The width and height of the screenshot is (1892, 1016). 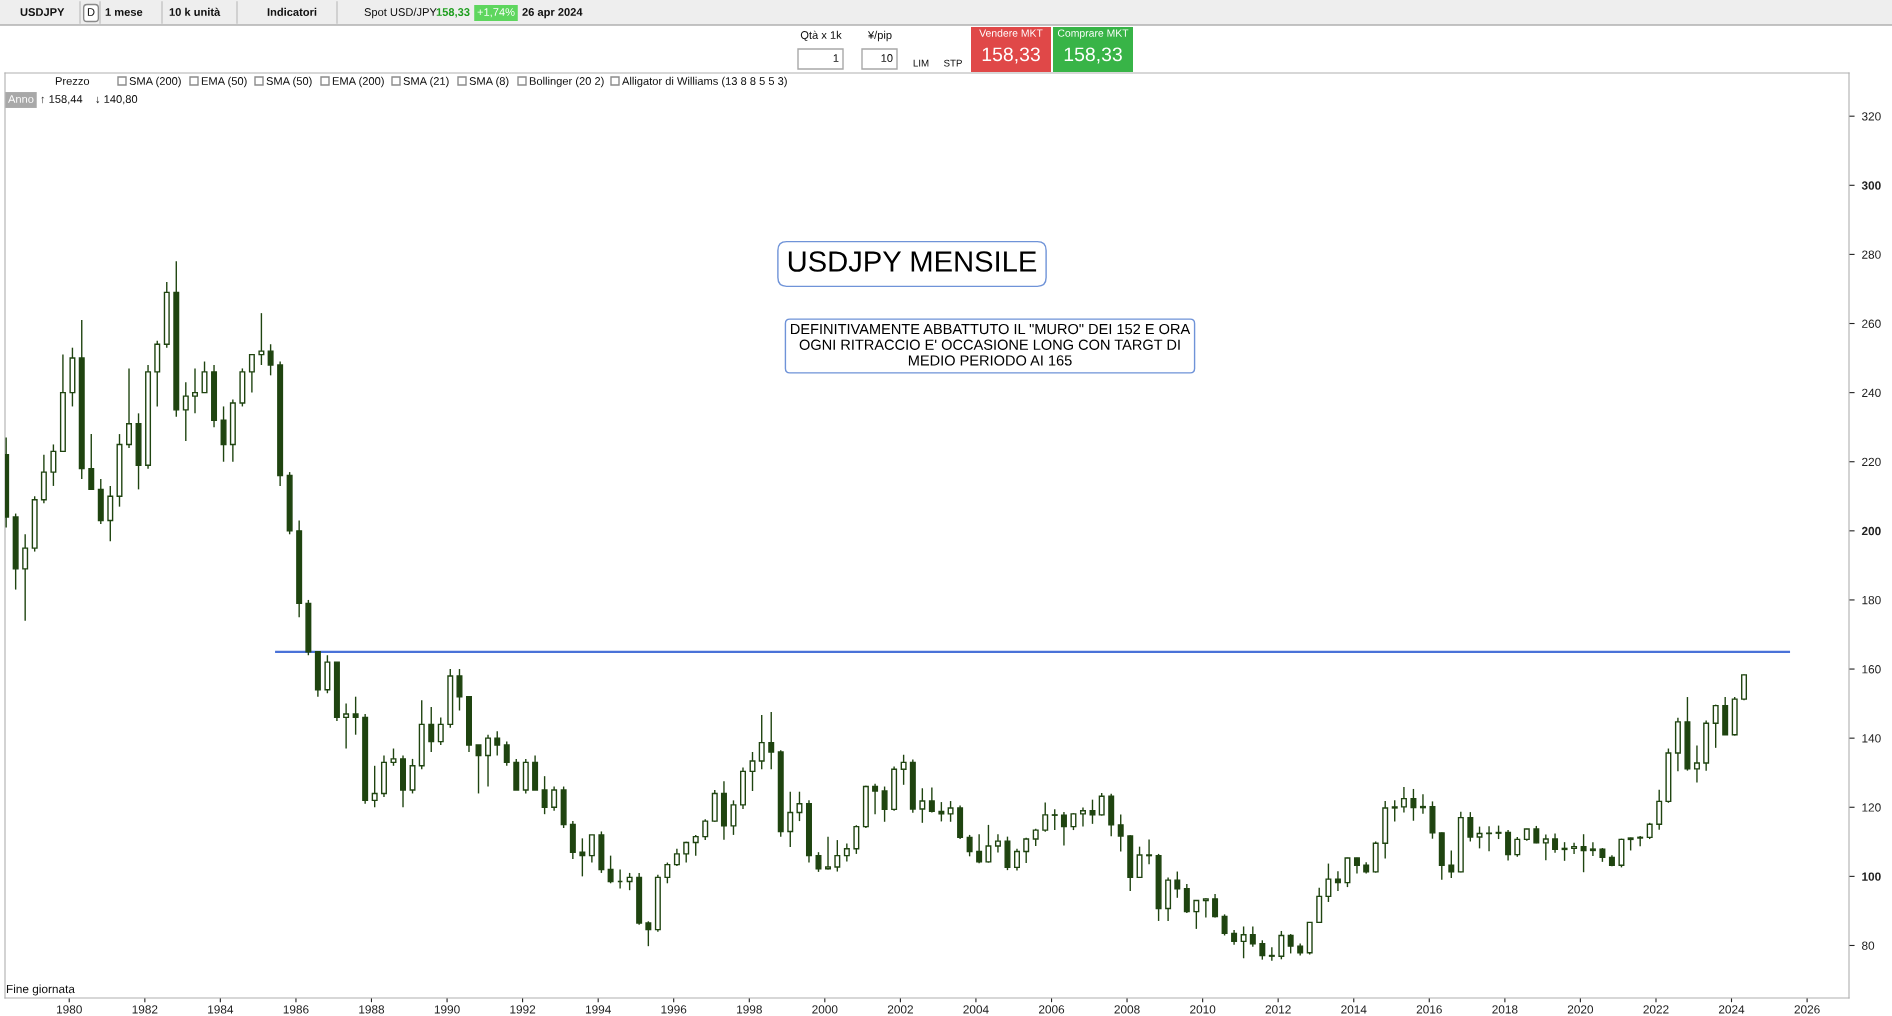 I want to click on x-tick-label: 2020, so click(x=1580, y=1009).